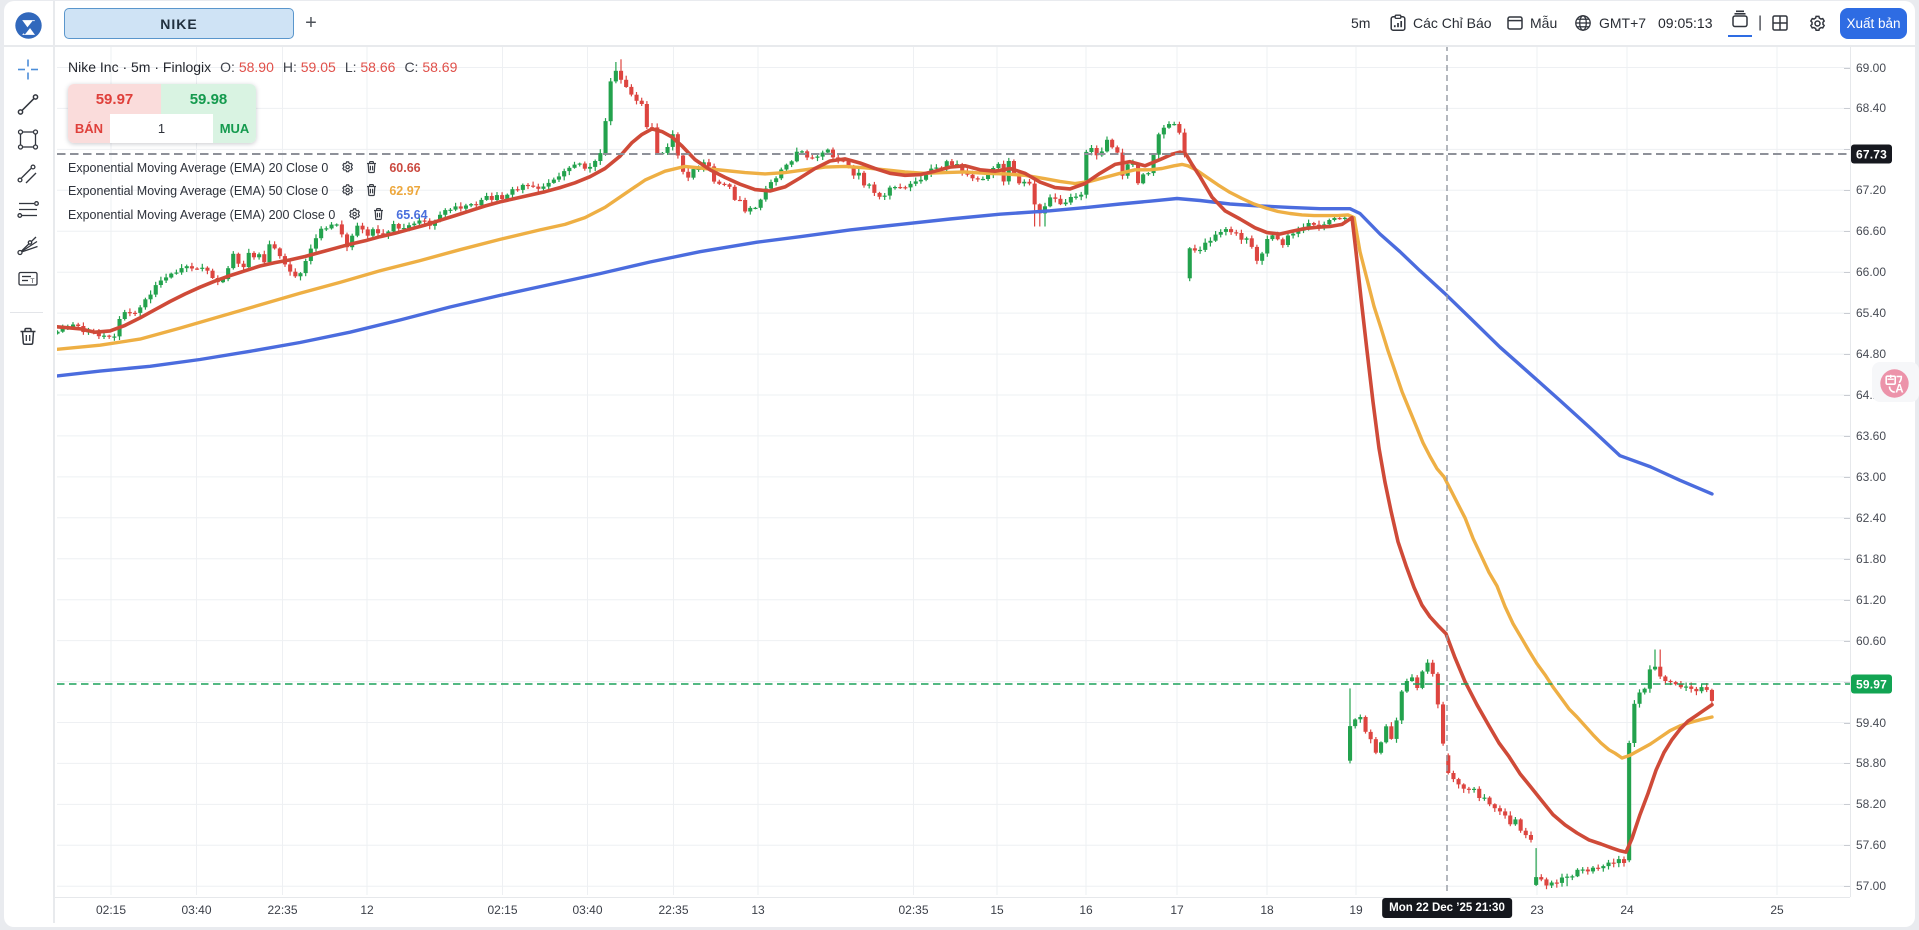  I want to click on svg-text: T, so click(33, 281).